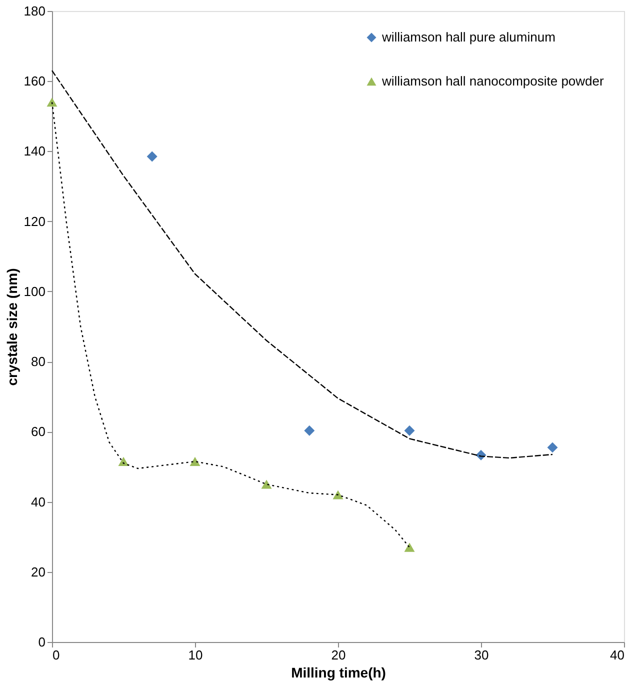  Describe the element at coordinates (38, 362) in the screenshot. I see `y-tick-label: 80` at that location.